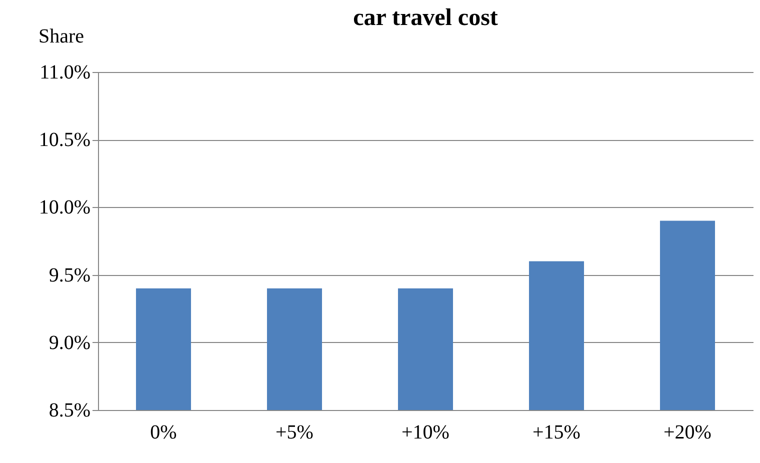 The height and width of the screenshot is (463, 760). What do you see at coordinates (556, 433) in the screenshot?
I see `x-tick-label: +15%` at bounding box center [556, 433].